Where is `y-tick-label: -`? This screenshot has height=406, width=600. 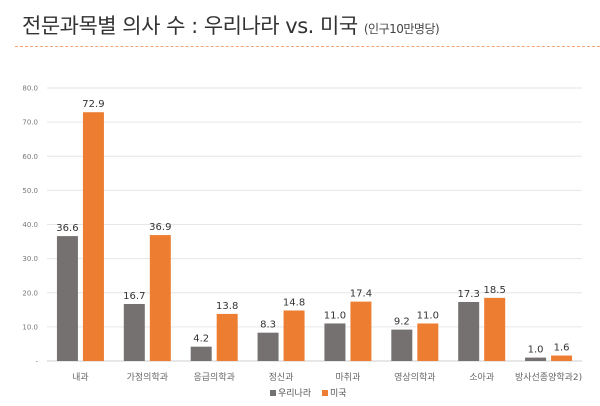 y-tick-label: - is located at coordinates (36, 362).